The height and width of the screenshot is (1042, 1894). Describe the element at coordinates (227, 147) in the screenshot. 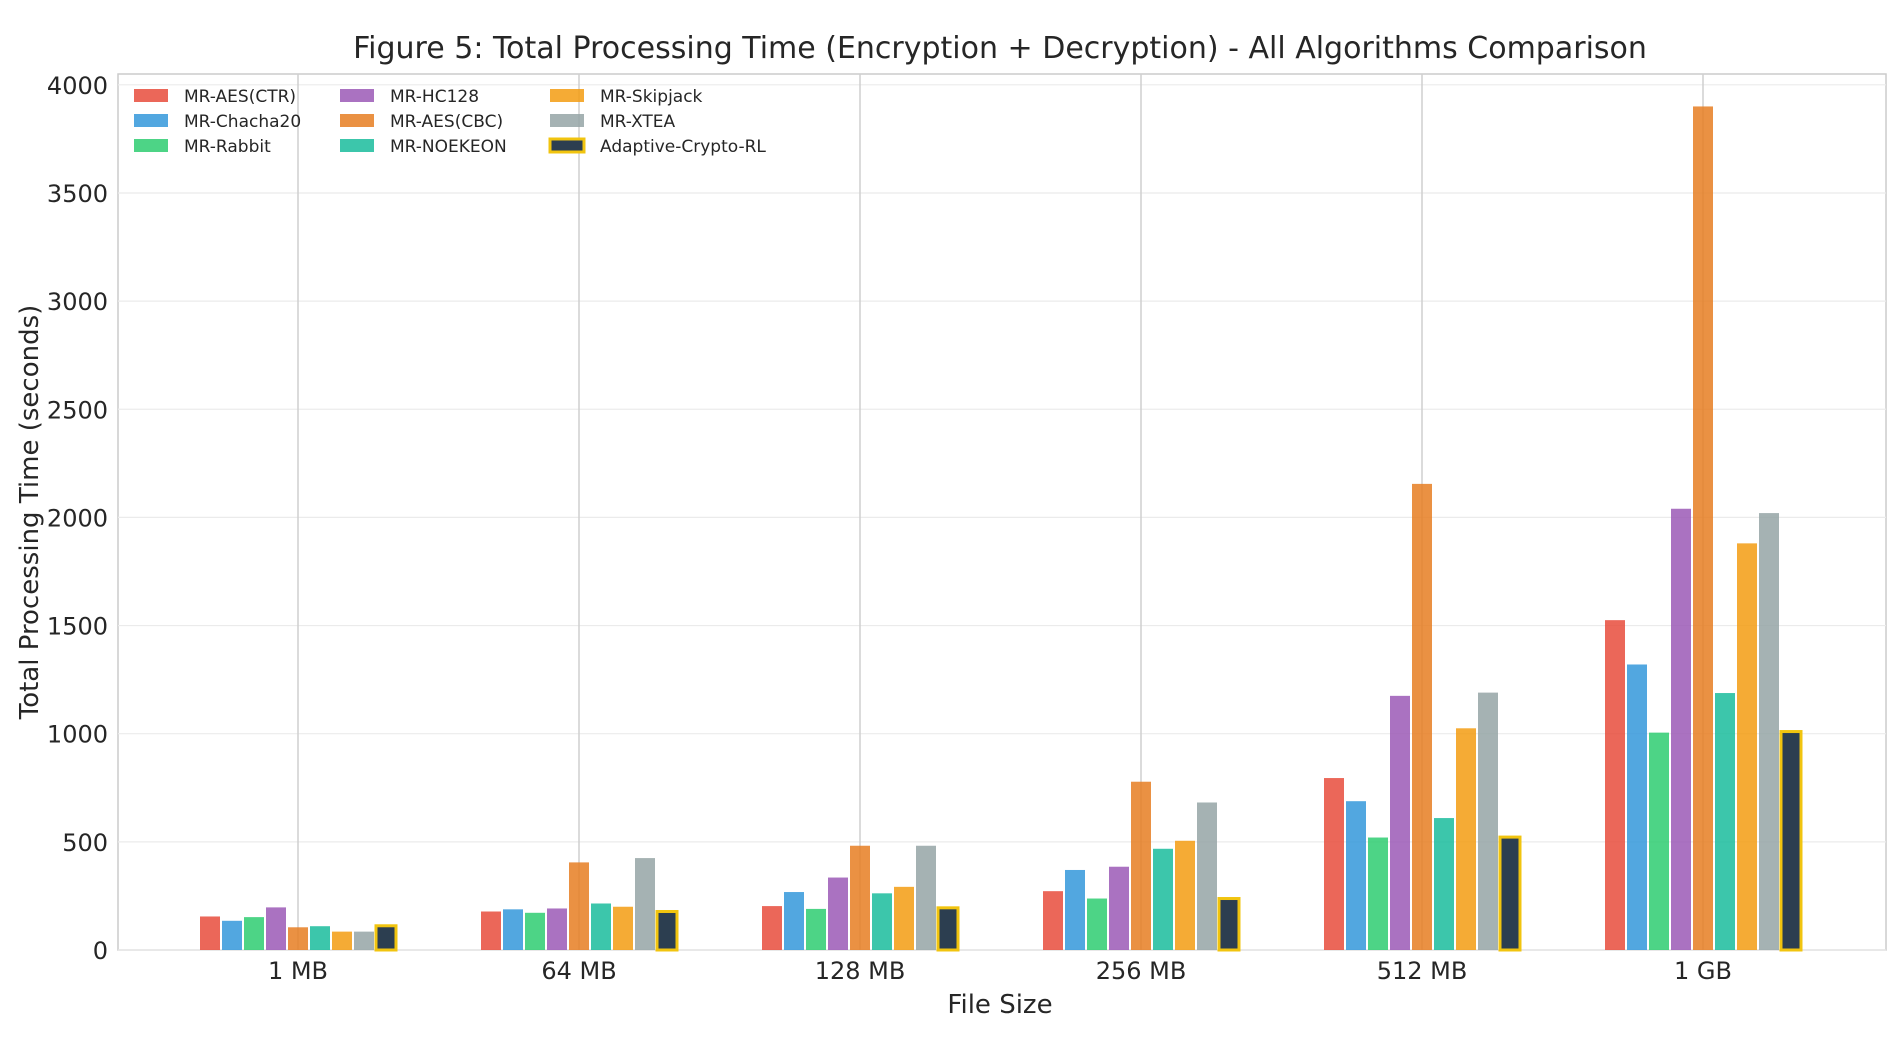

I see `legend-label: MR-Rabbit` at that location.